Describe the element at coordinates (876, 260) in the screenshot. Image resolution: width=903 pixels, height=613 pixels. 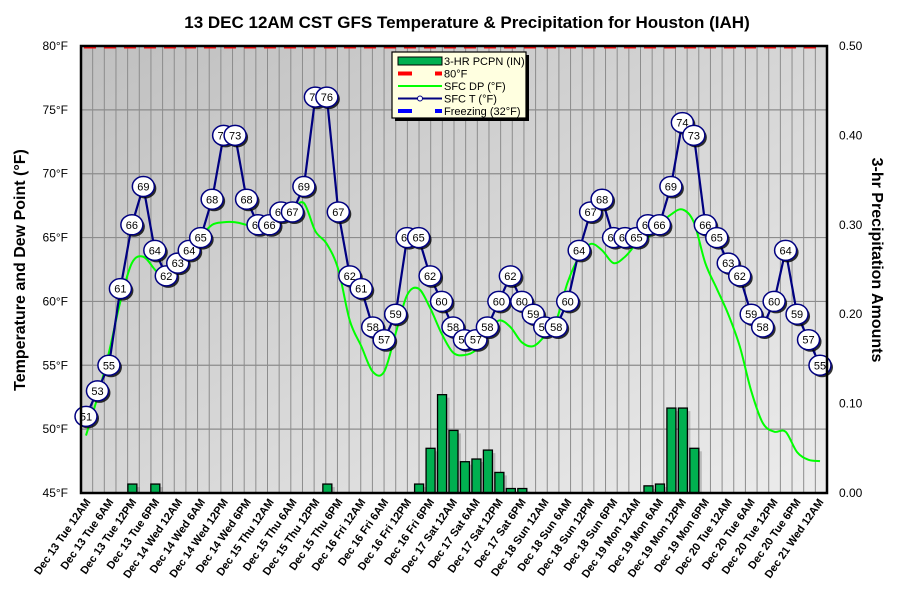
I see `y2-axis-label: 3-hr Precipitation Amounts` at that location.